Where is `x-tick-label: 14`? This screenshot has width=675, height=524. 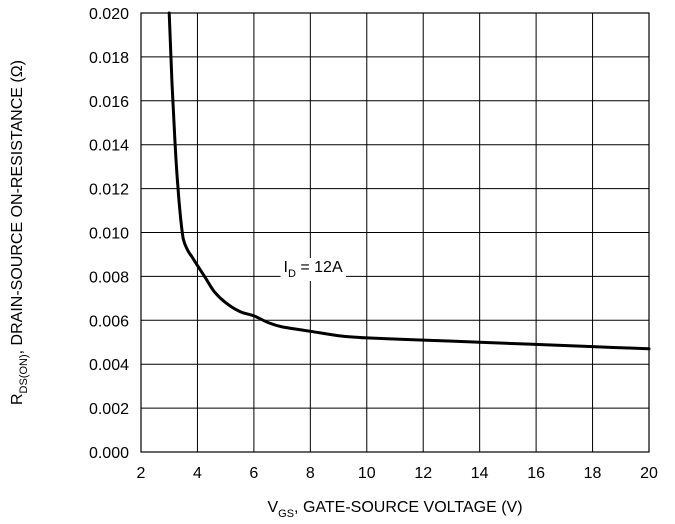
x-tick-label: 14 is located at coordinates (480, 473).